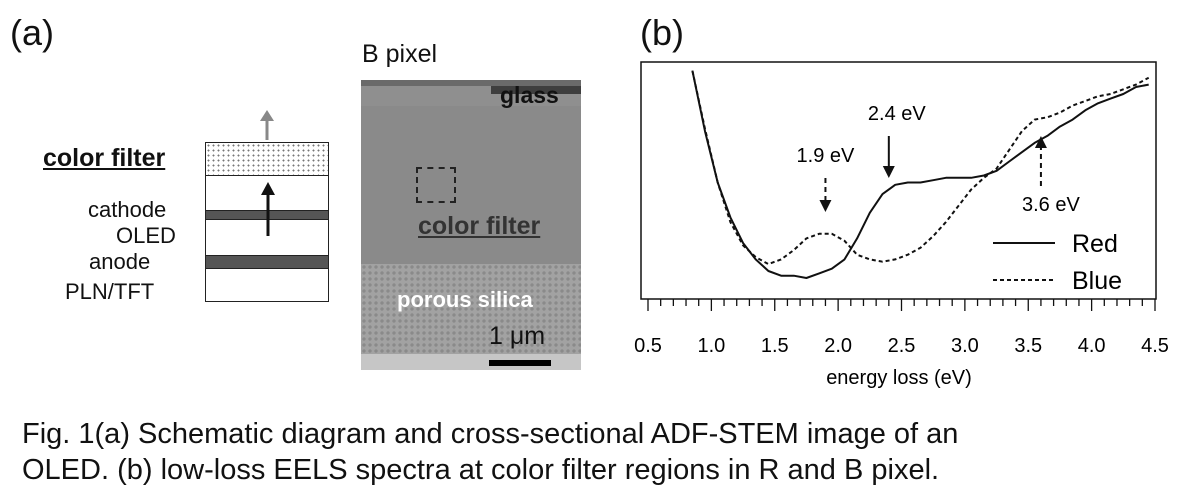 Image resolution: width=1179 pixels, height=503 pixels. What do you see at coordinates (1051, 205) in the screenshot?
I see `annotation-label: 3.6 eV` at bounding box center [1051, 205].